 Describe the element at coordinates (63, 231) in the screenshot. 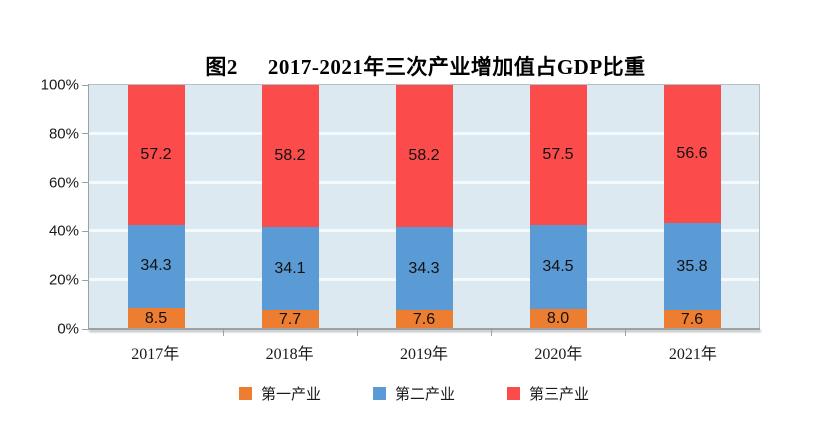

I see `y-tick-label: 40%` at that location.